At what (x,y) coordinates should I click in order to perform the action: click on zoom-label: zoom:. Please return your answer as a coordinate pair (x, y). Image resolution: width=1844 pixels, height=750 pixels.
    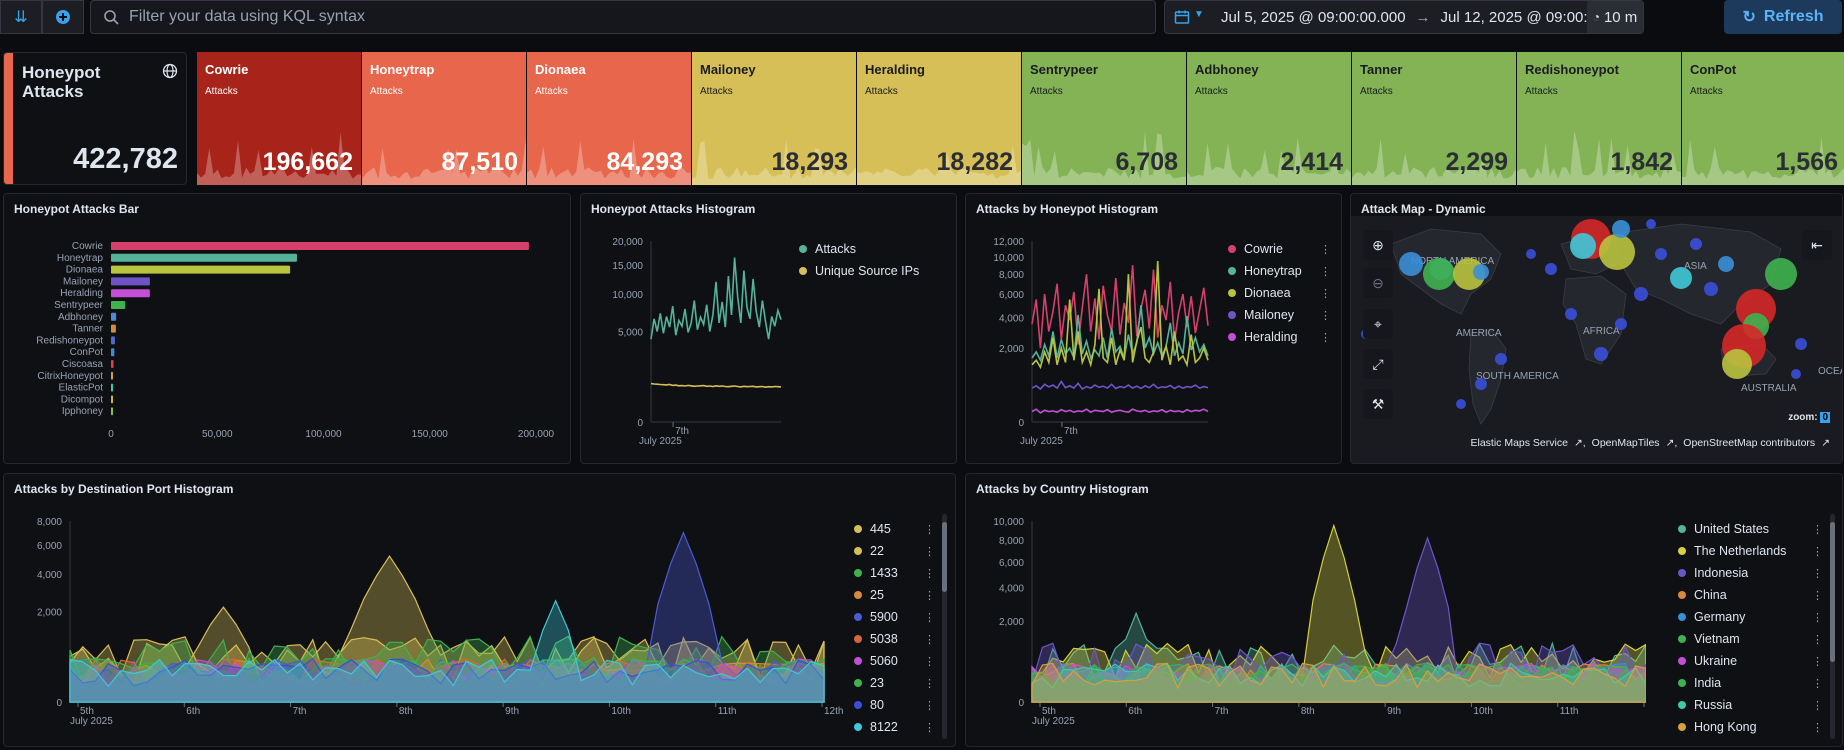
    Looking at the image, I should click on (1803, 417).